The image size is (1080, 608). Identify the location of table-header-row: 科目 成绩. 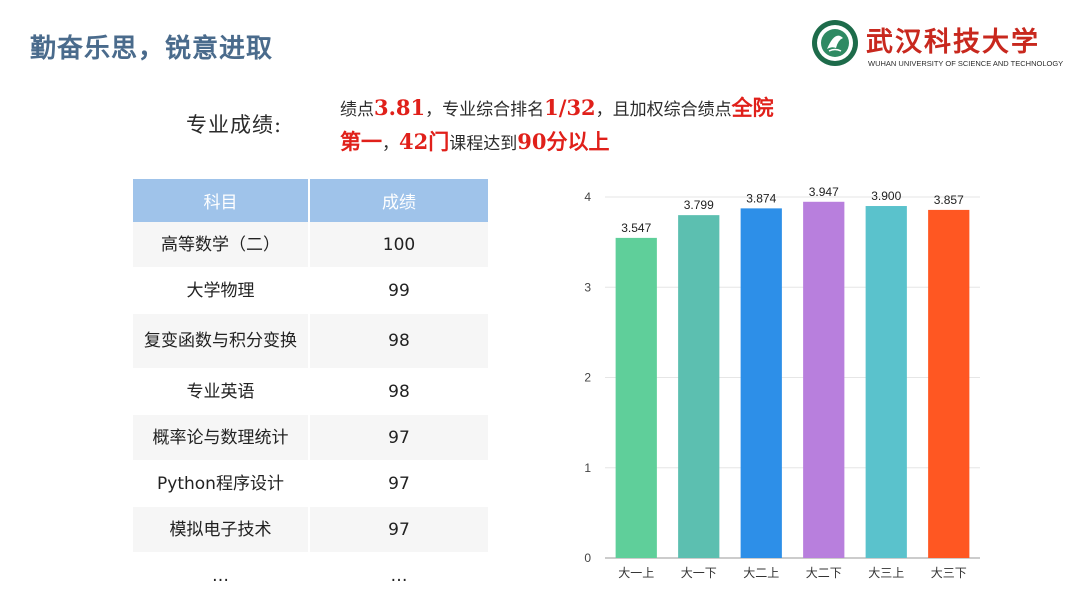
(310, 200).